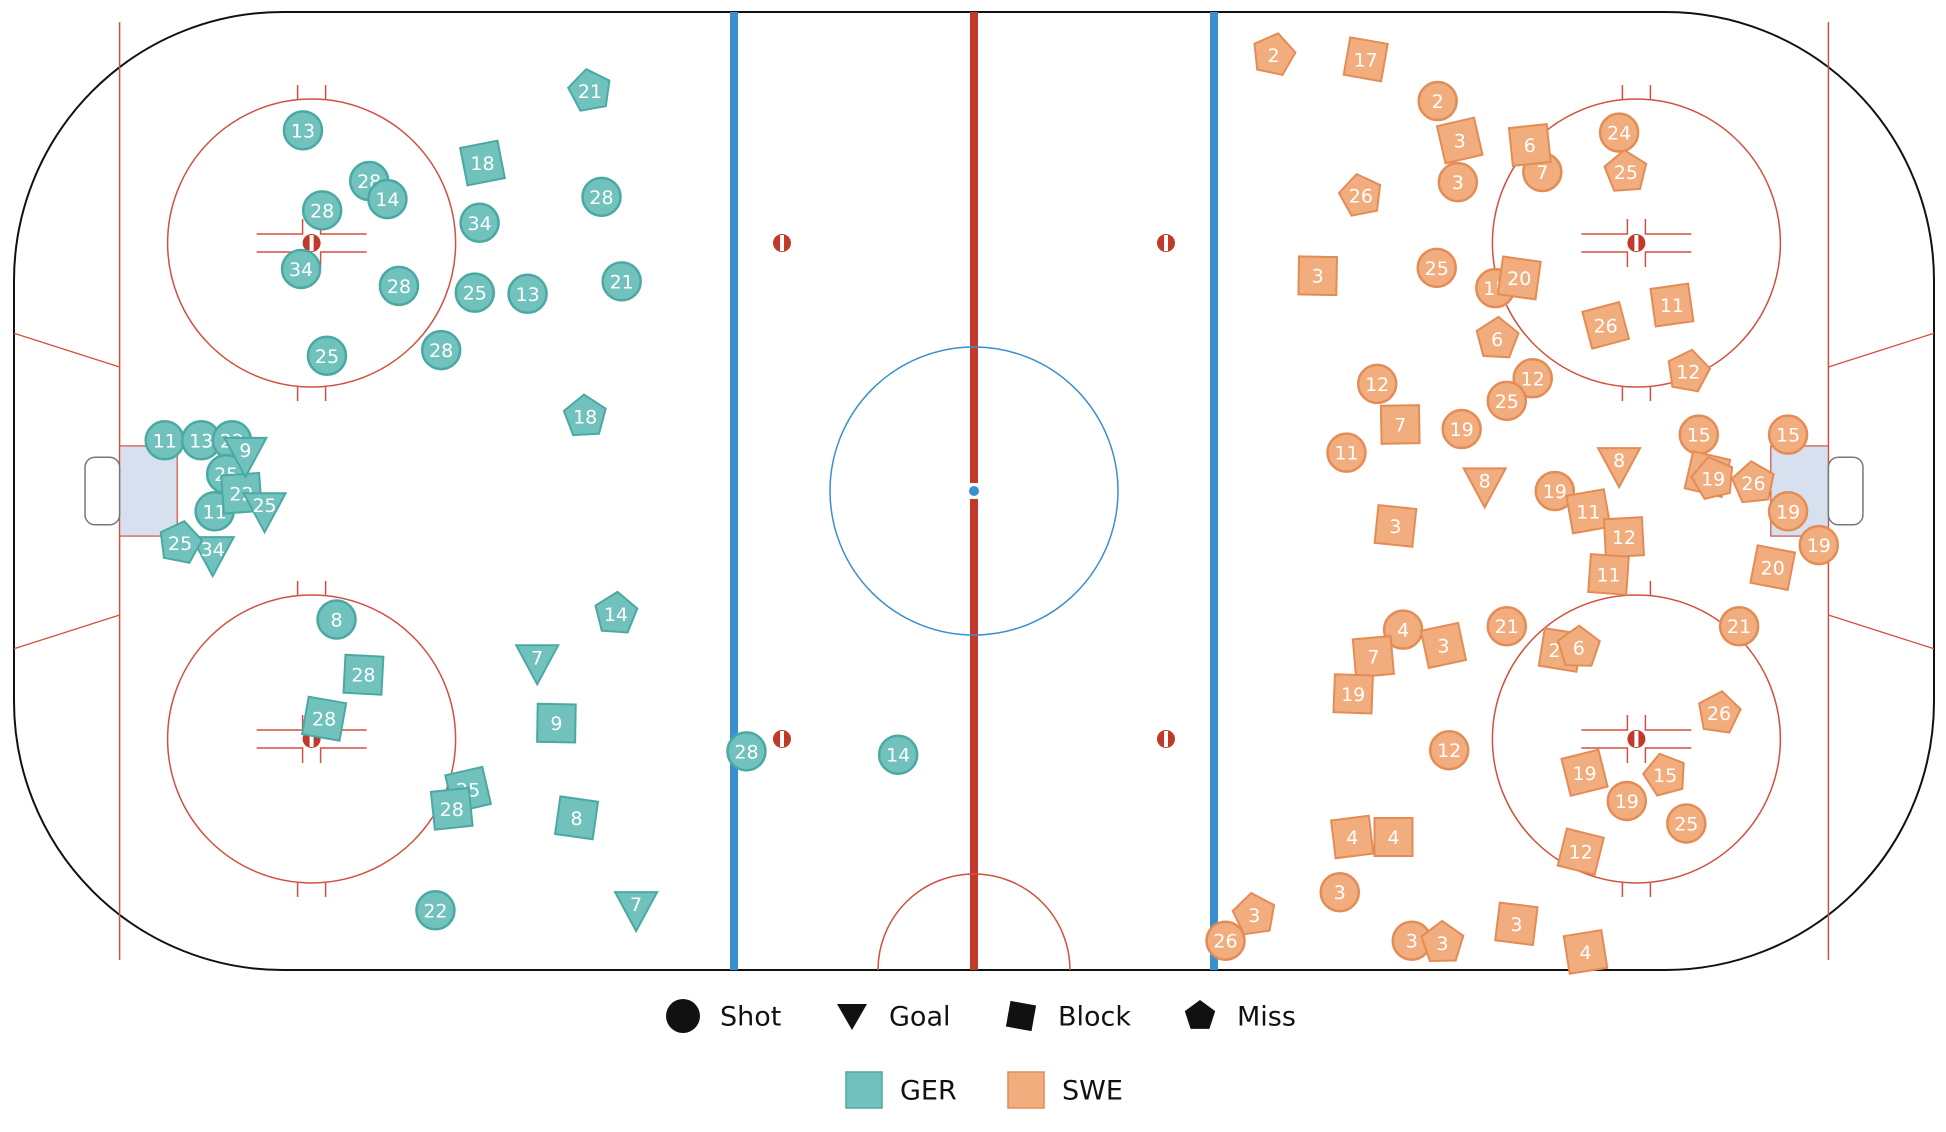 The image size is (1946, 1132). I want to click on swe-goal-marker, so click(1619, 468).